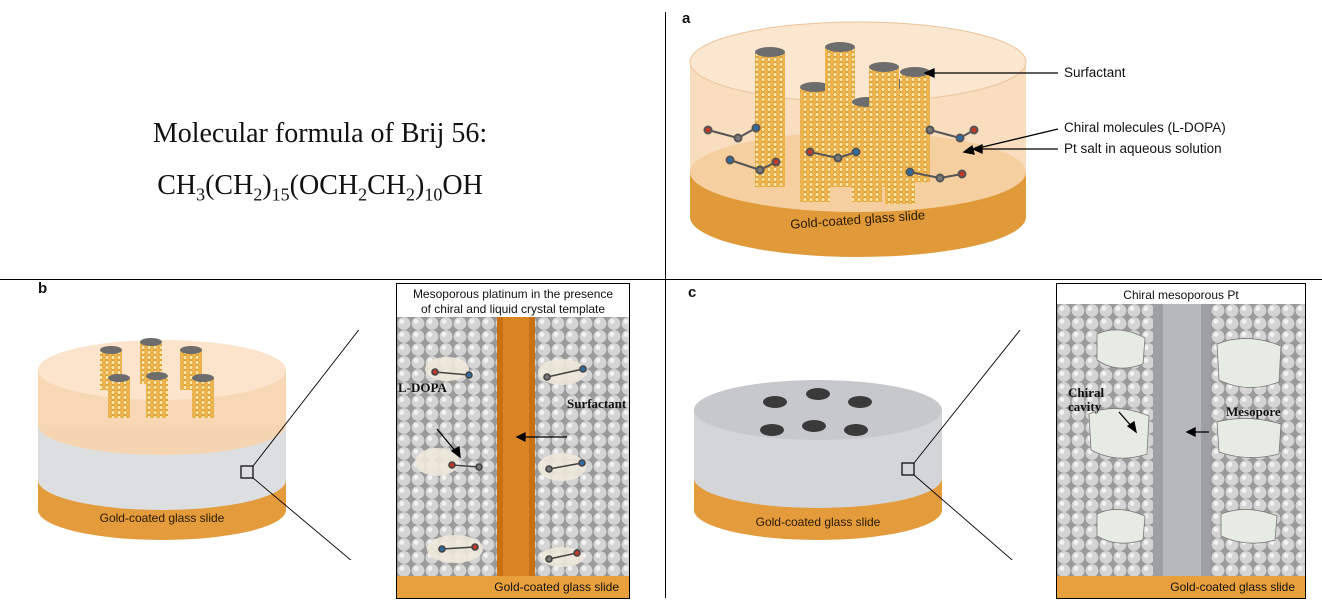 The height and width of the screenshot is (600, 1322). Describe the element at coordinates (665, 305) in the screenshot. I see `vertical-divider-top` at that location.